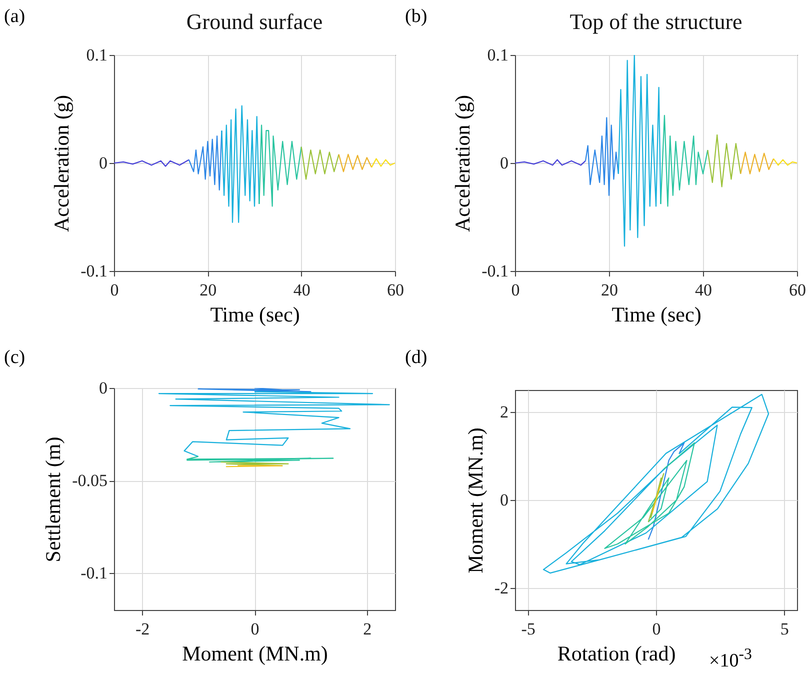  Describe the element at coordinates (416, 17) in the screenshot. I see `text: (b)` at that location.